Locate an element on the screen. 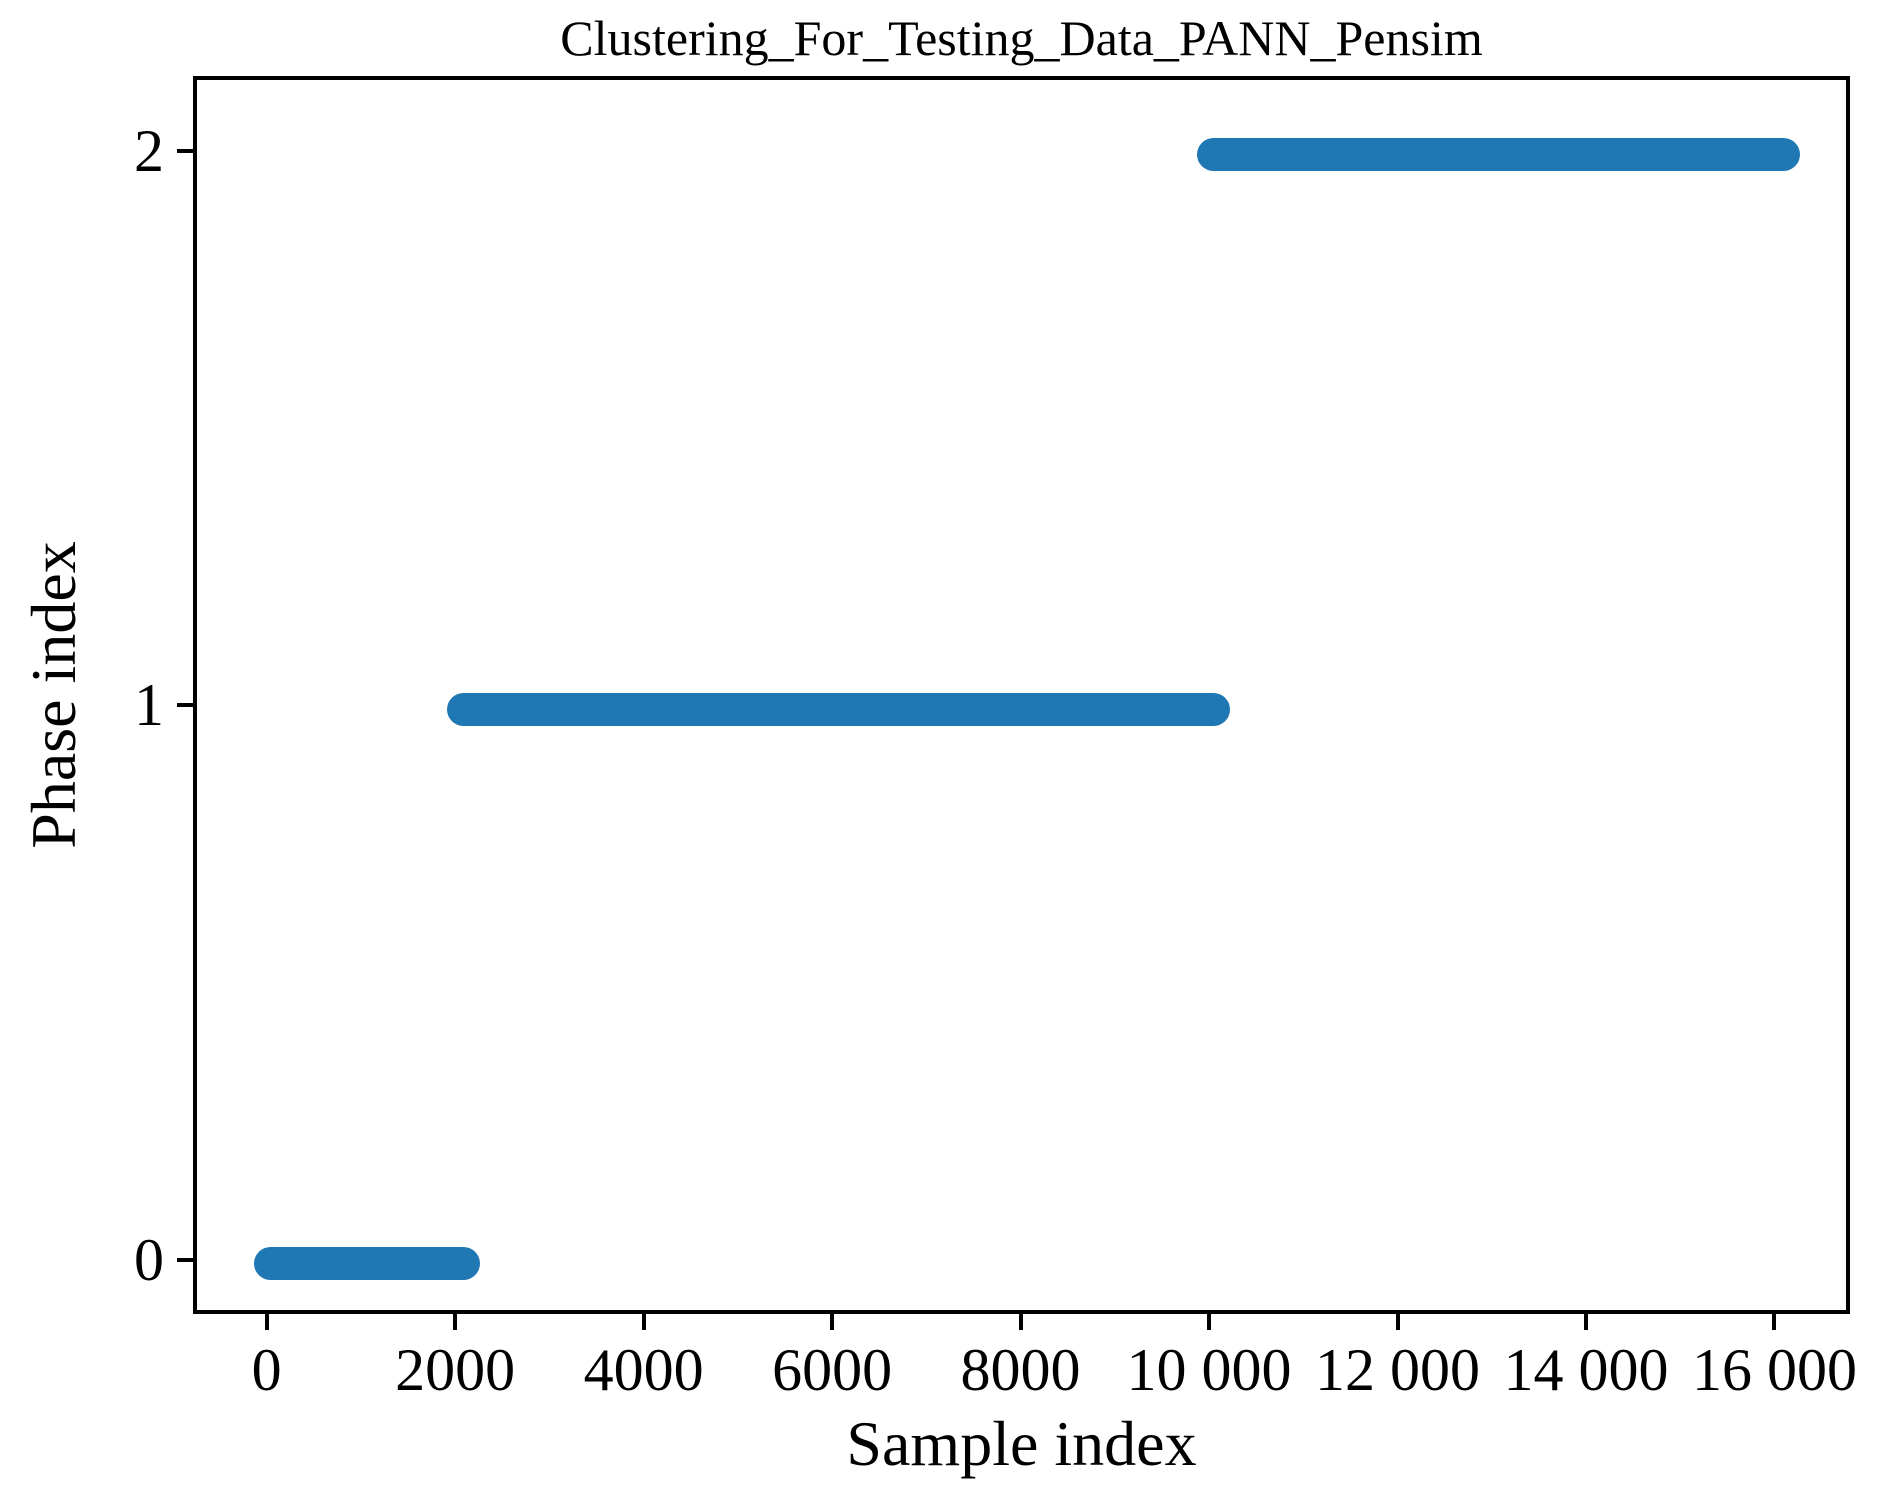 This screenshot has height=1490, width=1890. x-tick-label: 4000 is located at coordinates (643, 1370).